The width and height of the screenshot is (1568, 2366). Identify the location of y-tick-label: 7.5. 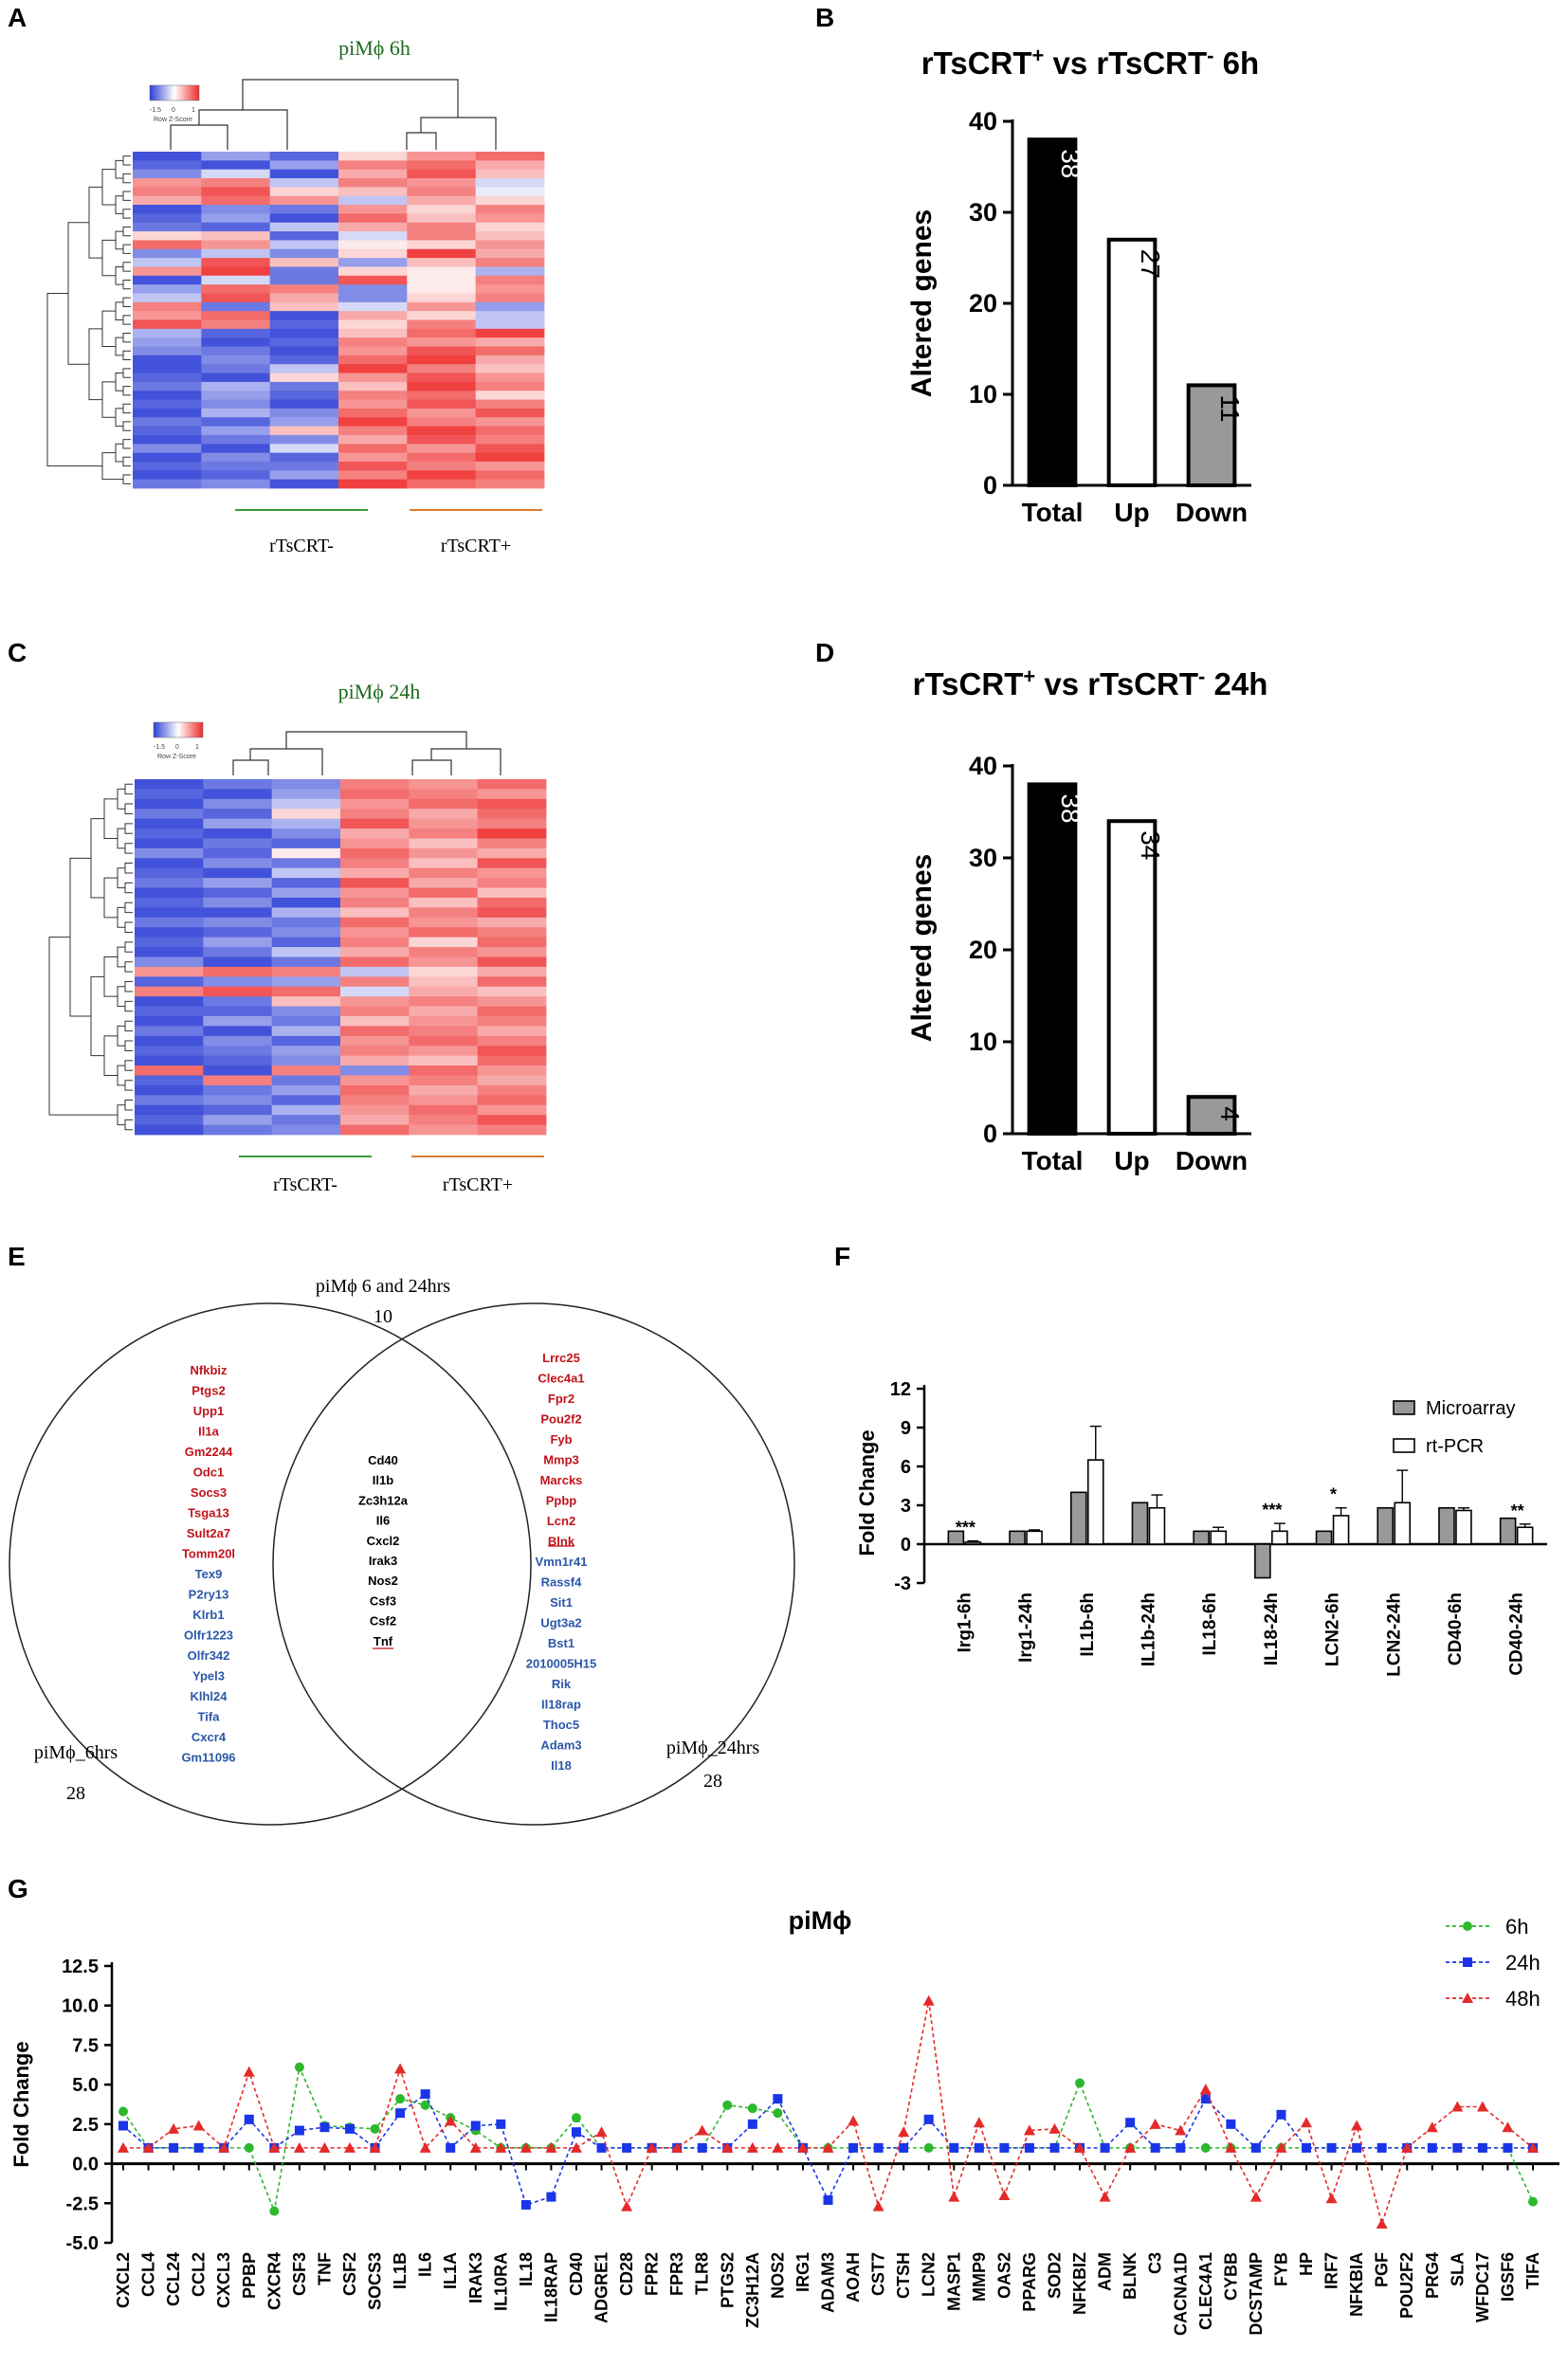
(85, 2046).